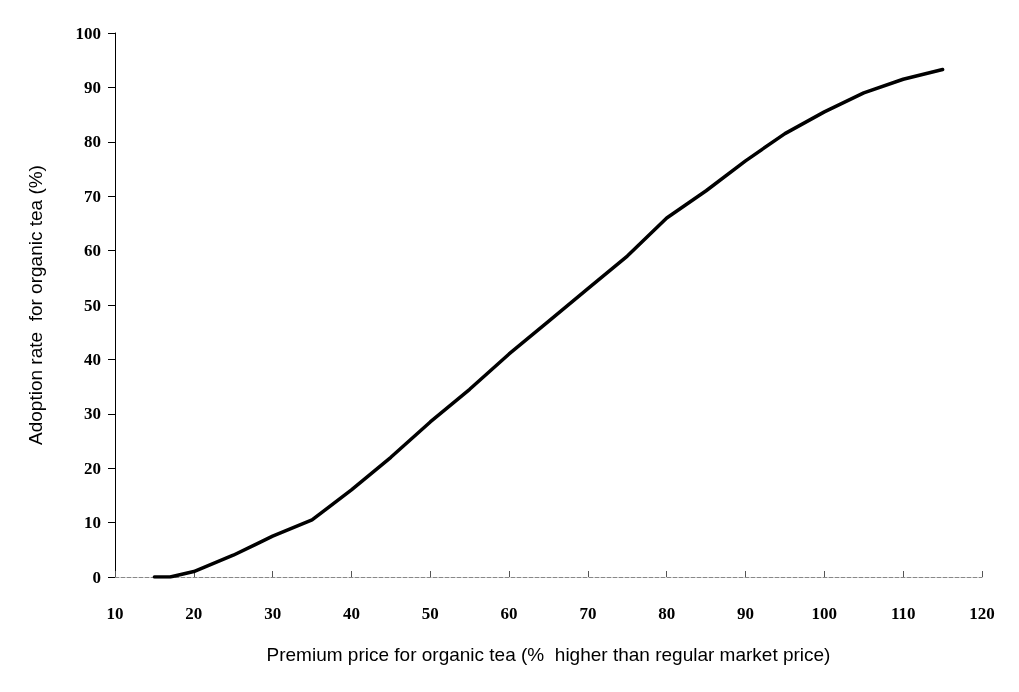 This screenshot has width=1019, height=692. Describe the element at coordinates (92, 142) in the screenshot. I see `y-tick-label: 80` at that location.